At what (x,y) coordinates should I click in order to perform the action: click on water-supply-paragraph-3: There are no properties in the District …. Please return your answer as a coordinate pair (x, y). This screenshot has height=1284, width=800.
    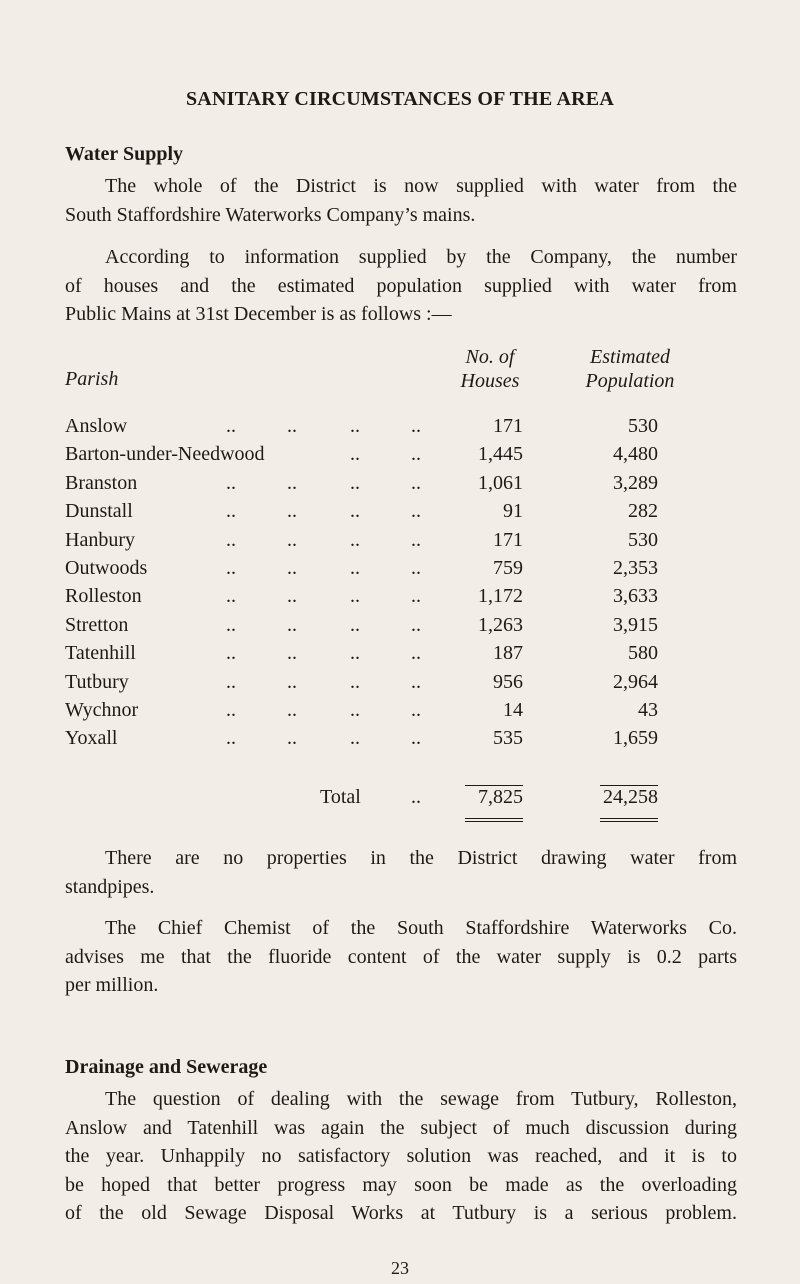
    Looking at the image, I should click on (401, 872).